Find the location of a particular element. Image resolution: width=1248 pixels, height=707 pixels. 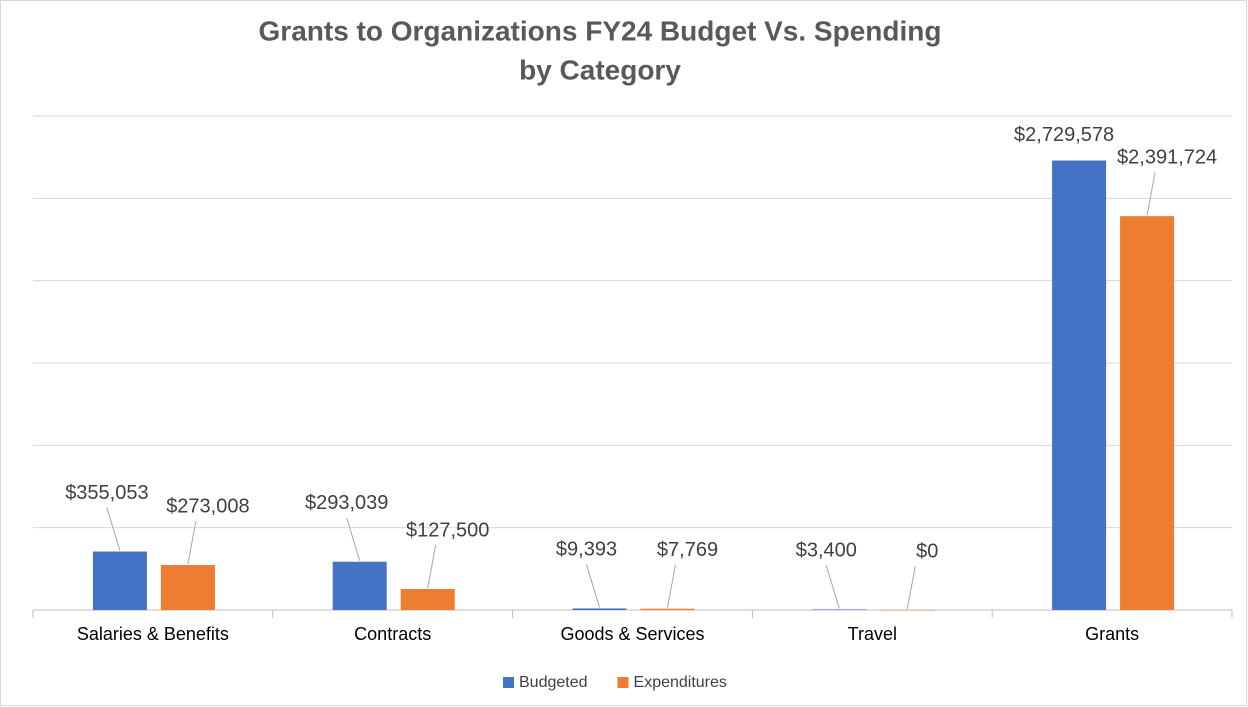

data-label: $2,391,724 is located at coordinates (1167, 157).